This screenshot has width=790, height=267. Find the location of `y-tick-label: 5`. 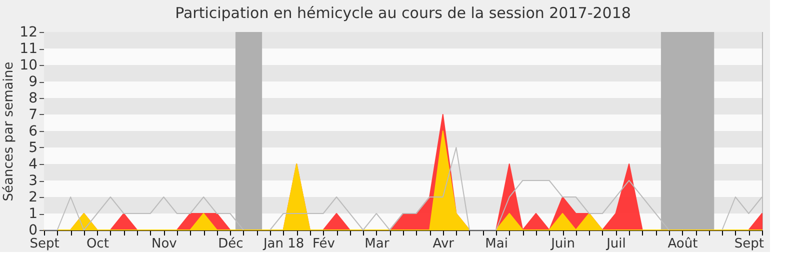

y-tick-label: 5 is located at coordinates (33, 148).